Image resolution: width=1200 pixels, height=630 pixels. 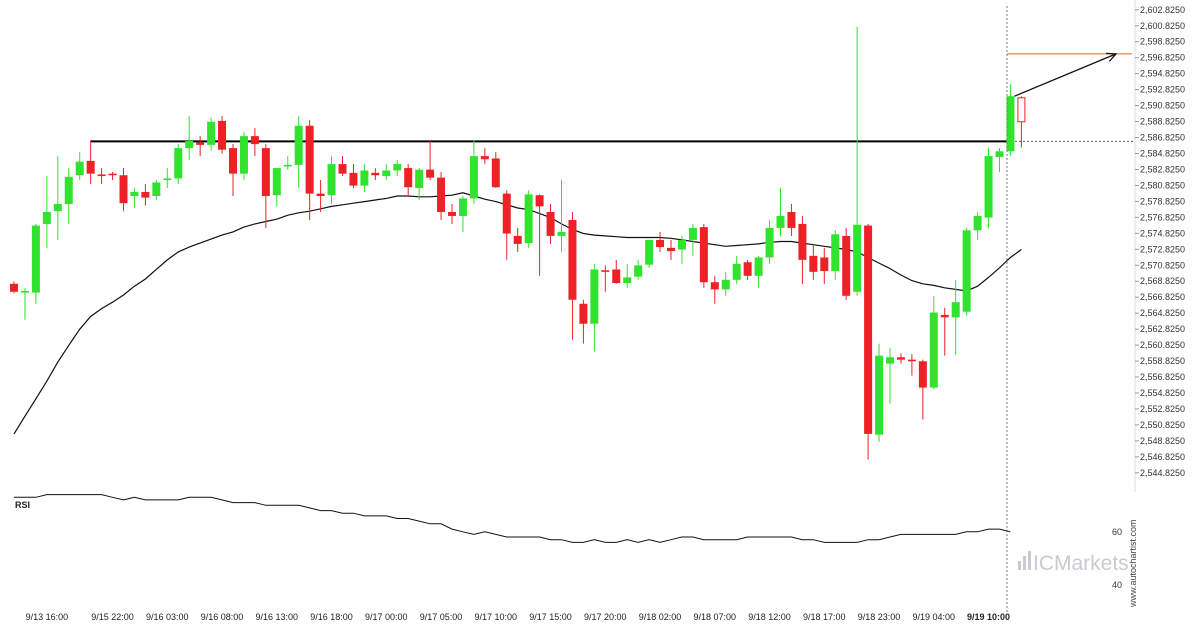 What do you see at coordinates (1162, 106) in the screenshot?
I see `price-tick-label: 2,590.8250` at bounding box center [1162, 106].